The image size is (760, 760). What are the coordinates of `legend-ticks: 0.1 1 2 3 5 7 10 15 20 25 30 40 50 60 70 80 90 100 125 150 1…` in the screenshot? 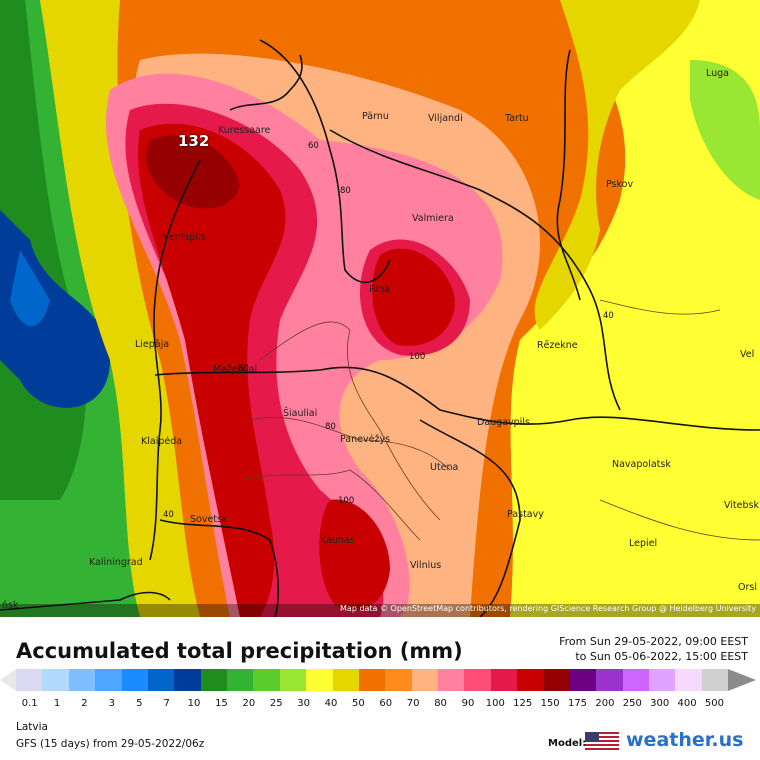 It's located at (372, 703).